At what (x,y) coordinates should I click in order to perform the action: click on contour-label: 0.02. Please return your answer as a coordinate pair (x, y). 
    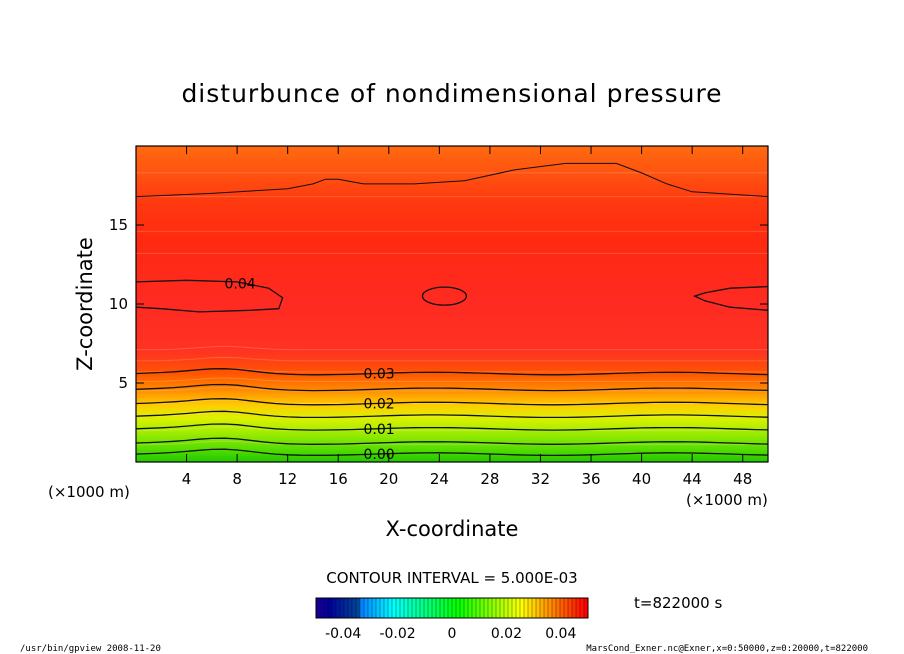
    Looking at the image, I should click on (379, 405).